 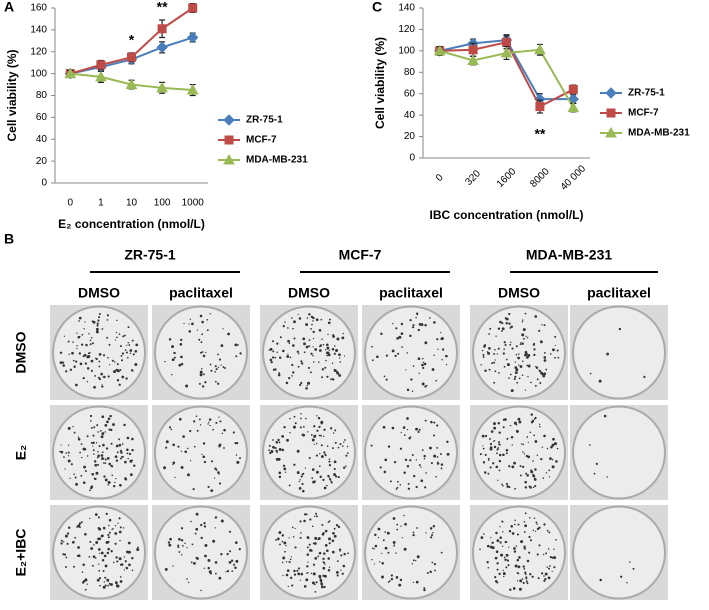 What do you see at coordinates (12, 95) in the screenshot?
I see `y-axis-label: Cell viability (%)` at bounding box center [12, 95].